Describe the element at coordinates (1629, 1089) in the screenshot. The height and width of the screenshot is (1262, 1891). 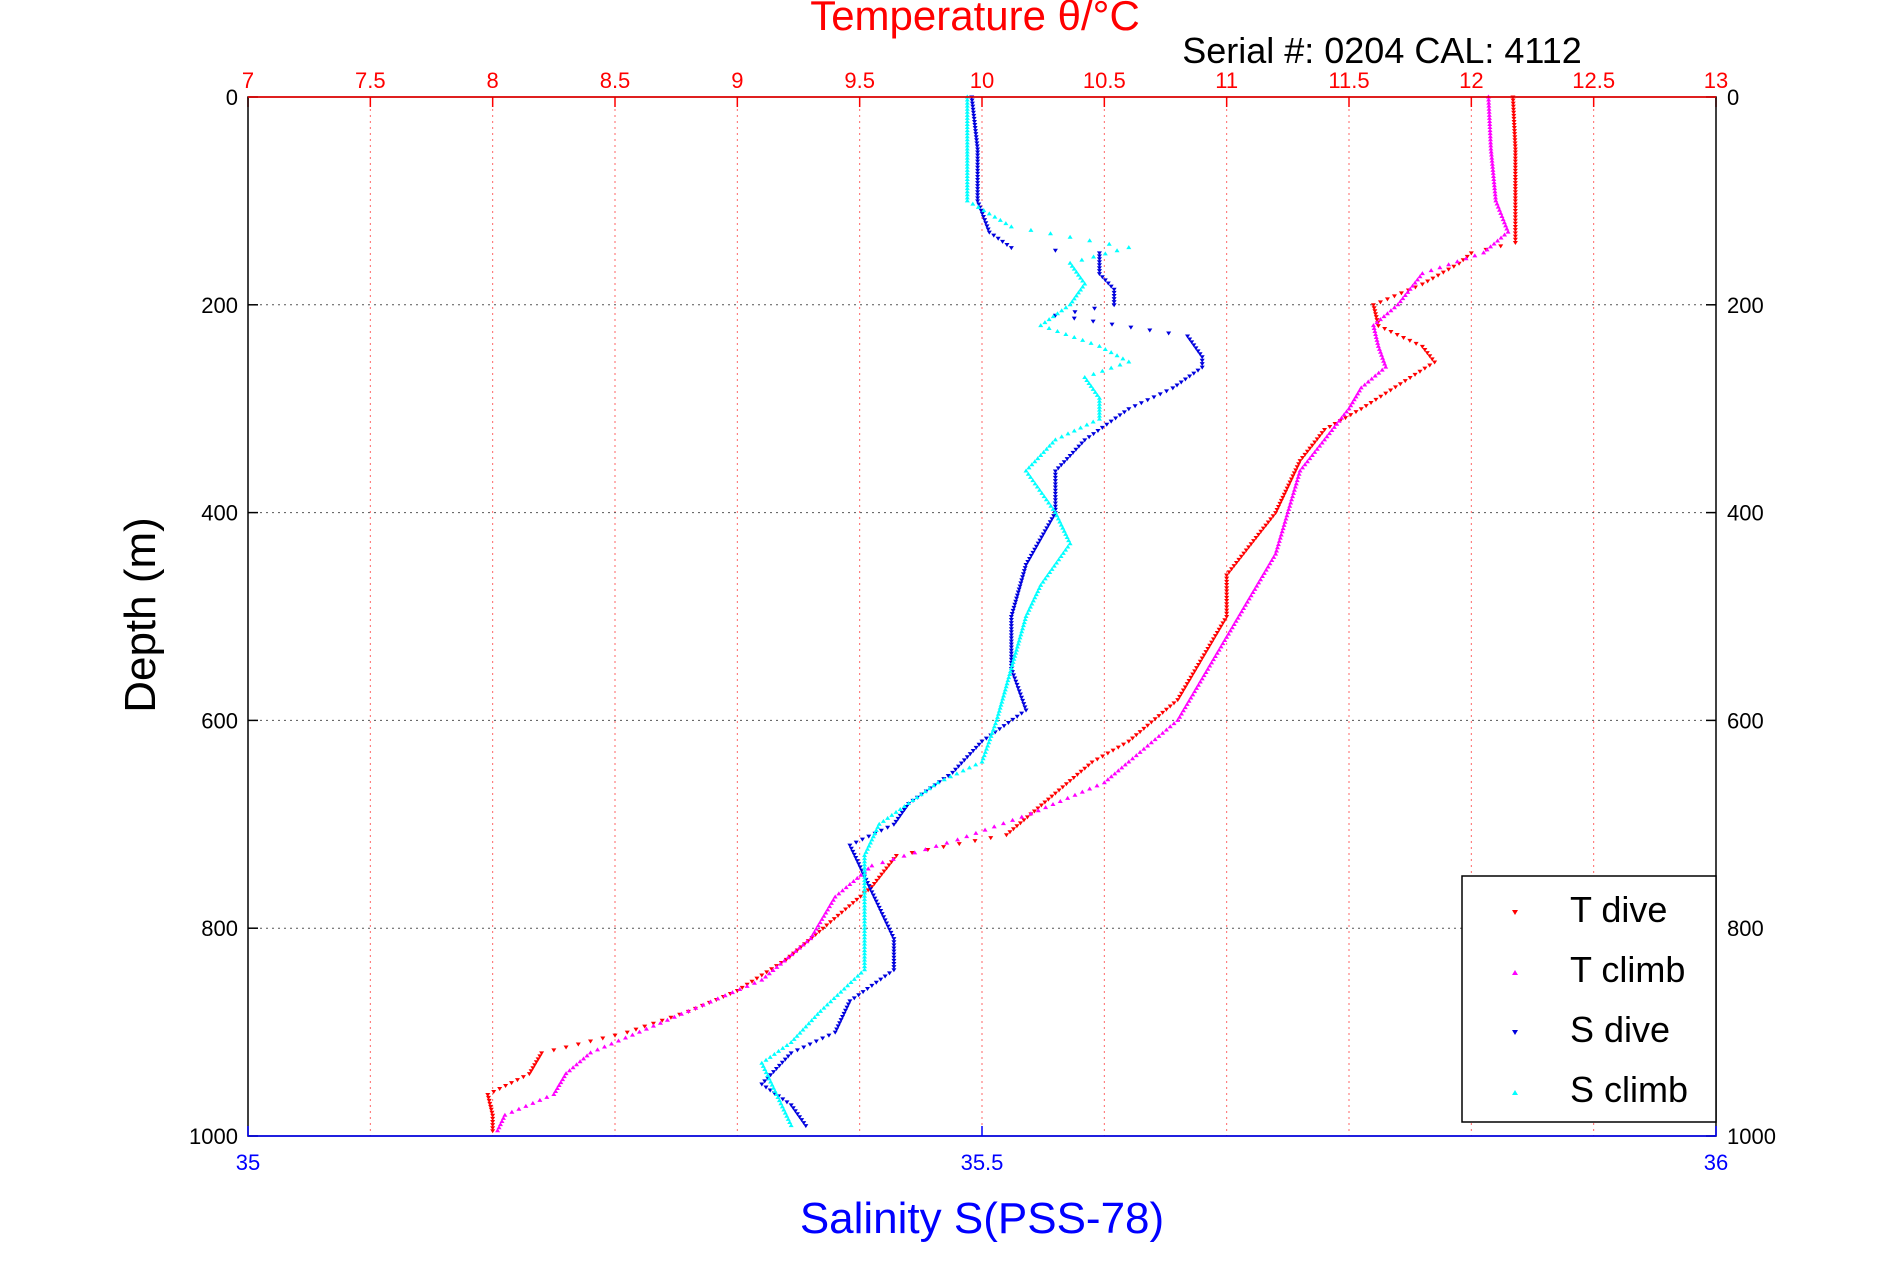
I see `legend-label: S climb` at that location.